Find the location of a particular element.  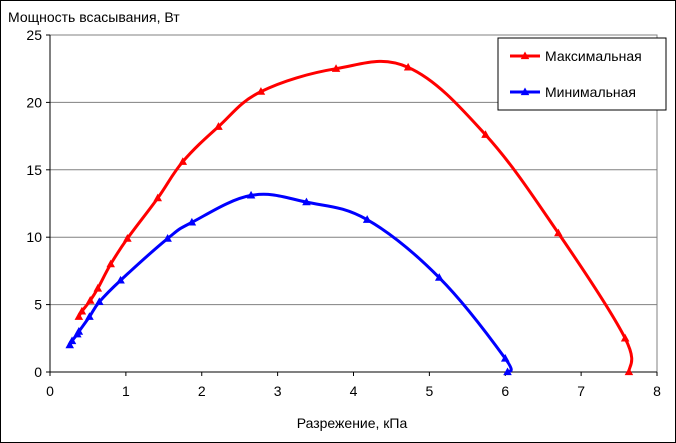

x-tick-labels: 0 1 2 3 4 5 6 7 8 is located at coordinates (353, 391).